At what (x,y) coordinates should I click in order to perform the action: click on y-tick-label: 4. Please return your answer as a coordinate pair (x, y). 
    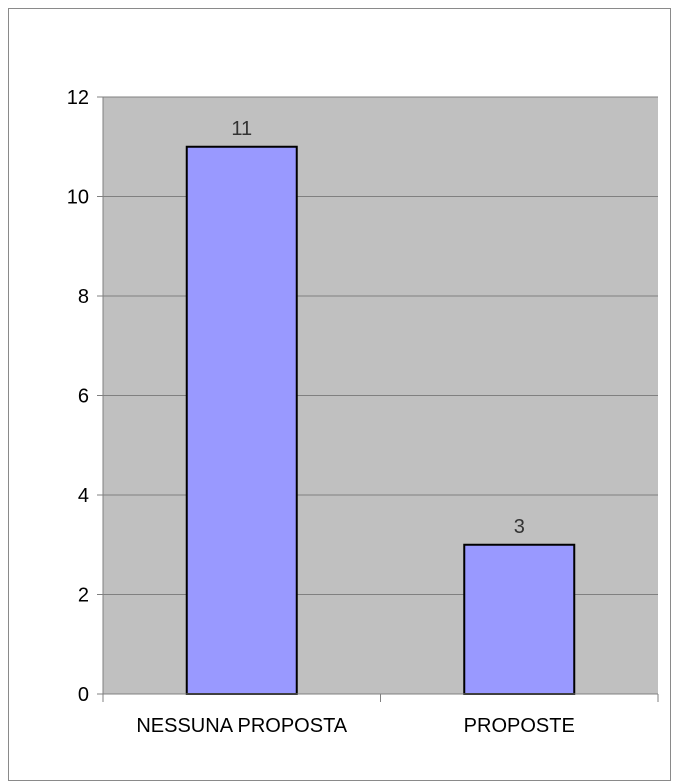
    Looking at the image, I should click on (83, 496).